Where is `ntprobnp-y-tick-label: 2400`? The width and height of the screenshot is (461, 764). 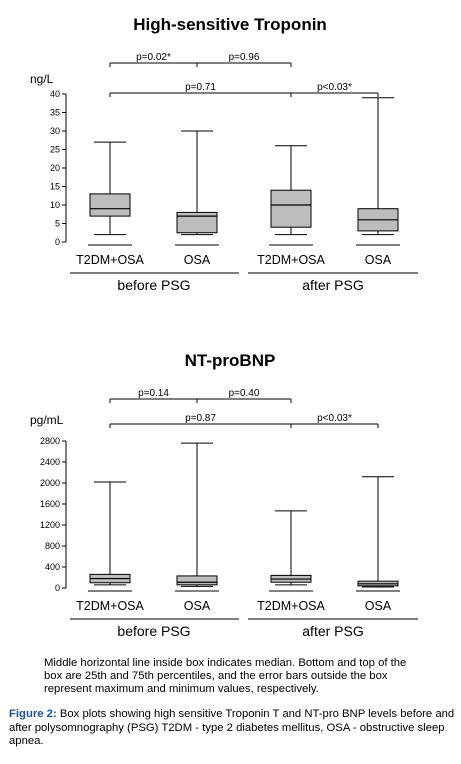 ntprobnp-y-tick-label: 2400 is located at coordinates (50, 462).